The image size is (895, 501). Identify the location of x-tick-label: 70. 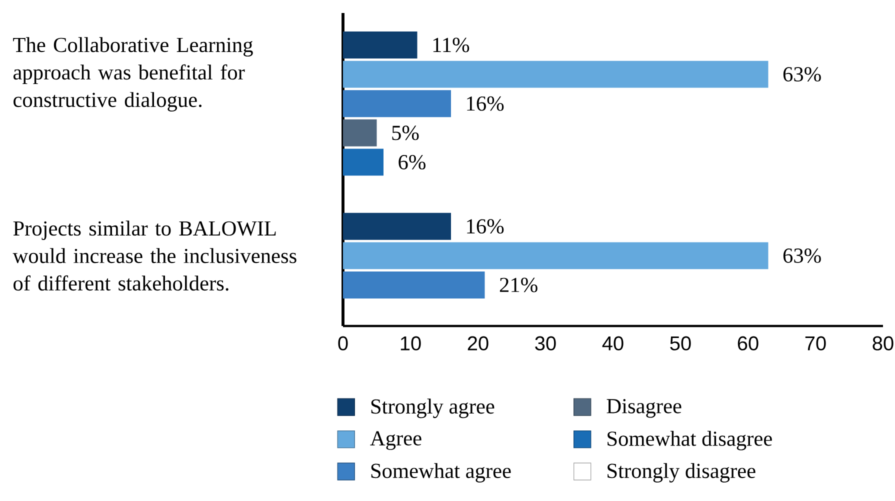
(815, 343).